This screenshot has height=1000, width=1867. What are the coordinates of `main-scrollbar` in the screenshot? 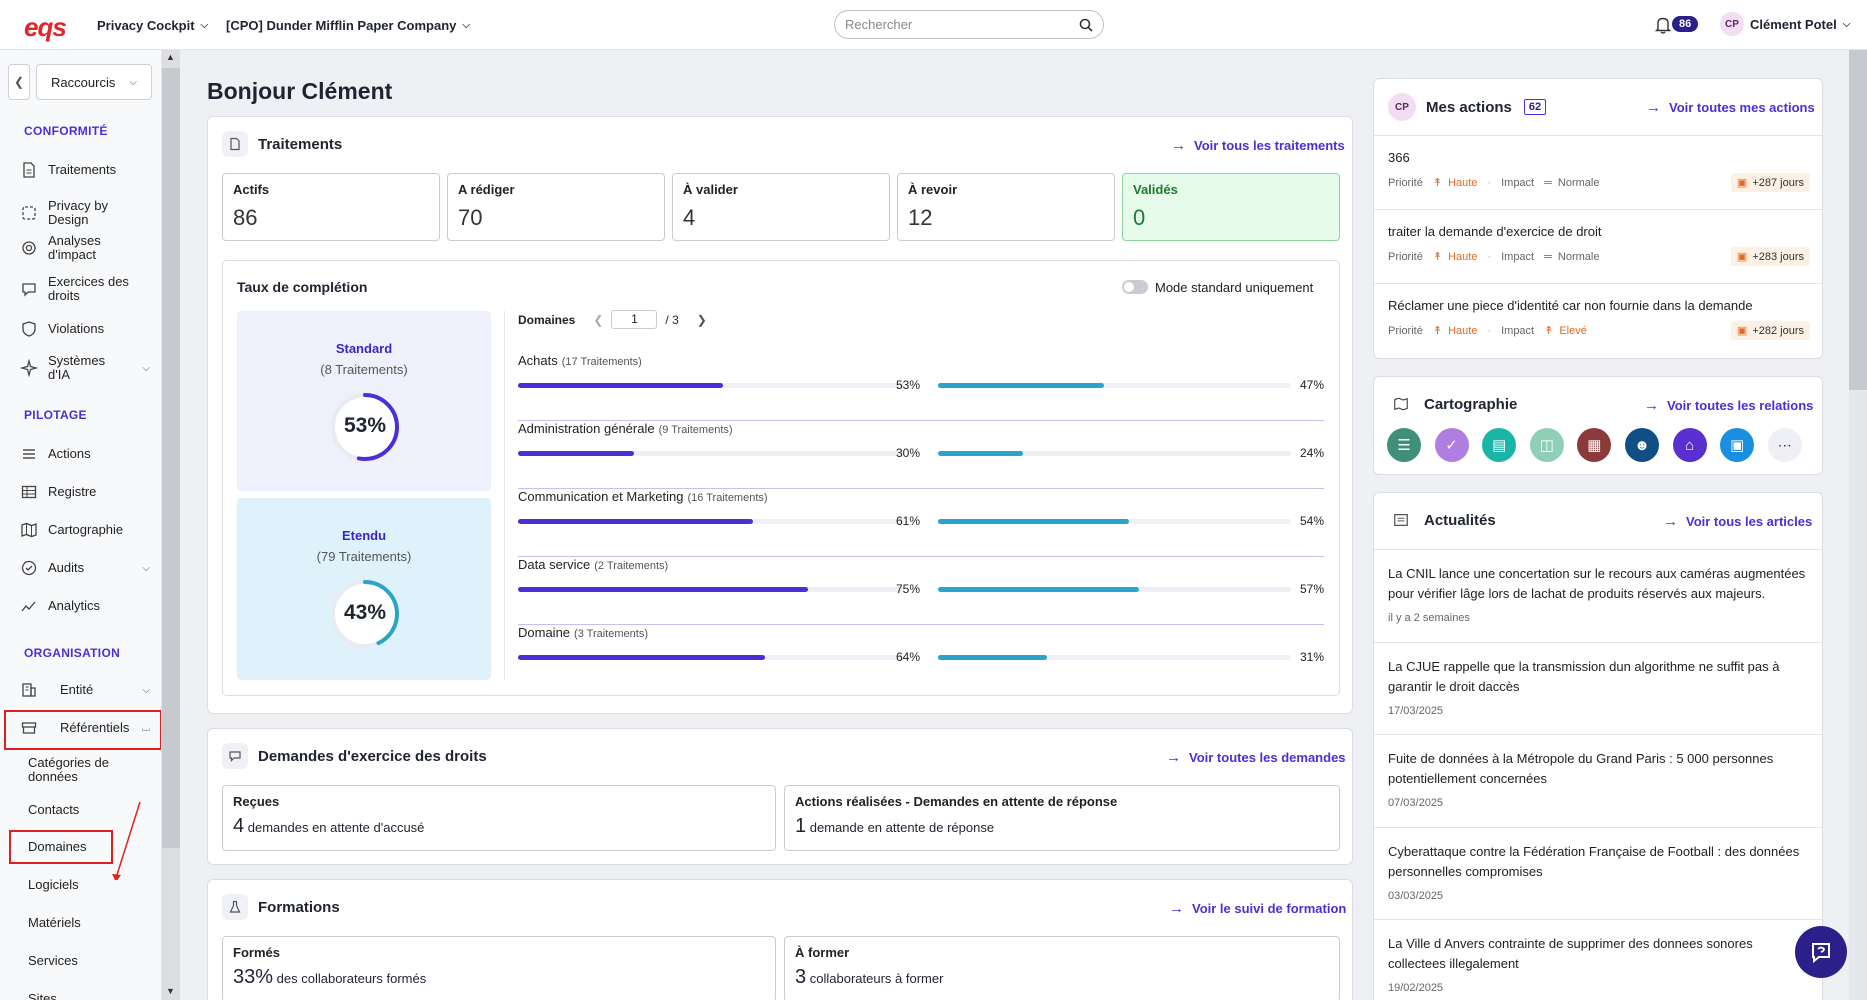 It's located at (1858, 525).